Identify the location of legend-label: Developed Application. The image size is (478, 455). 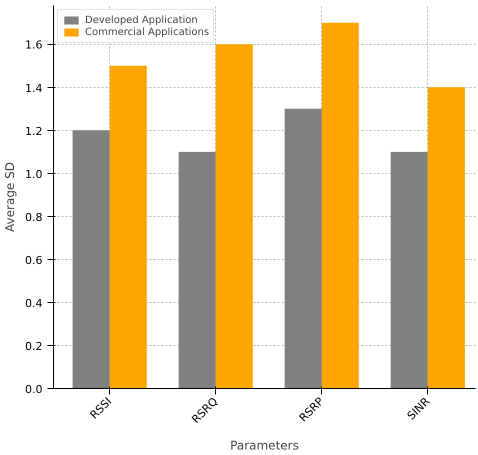
(141, 20).